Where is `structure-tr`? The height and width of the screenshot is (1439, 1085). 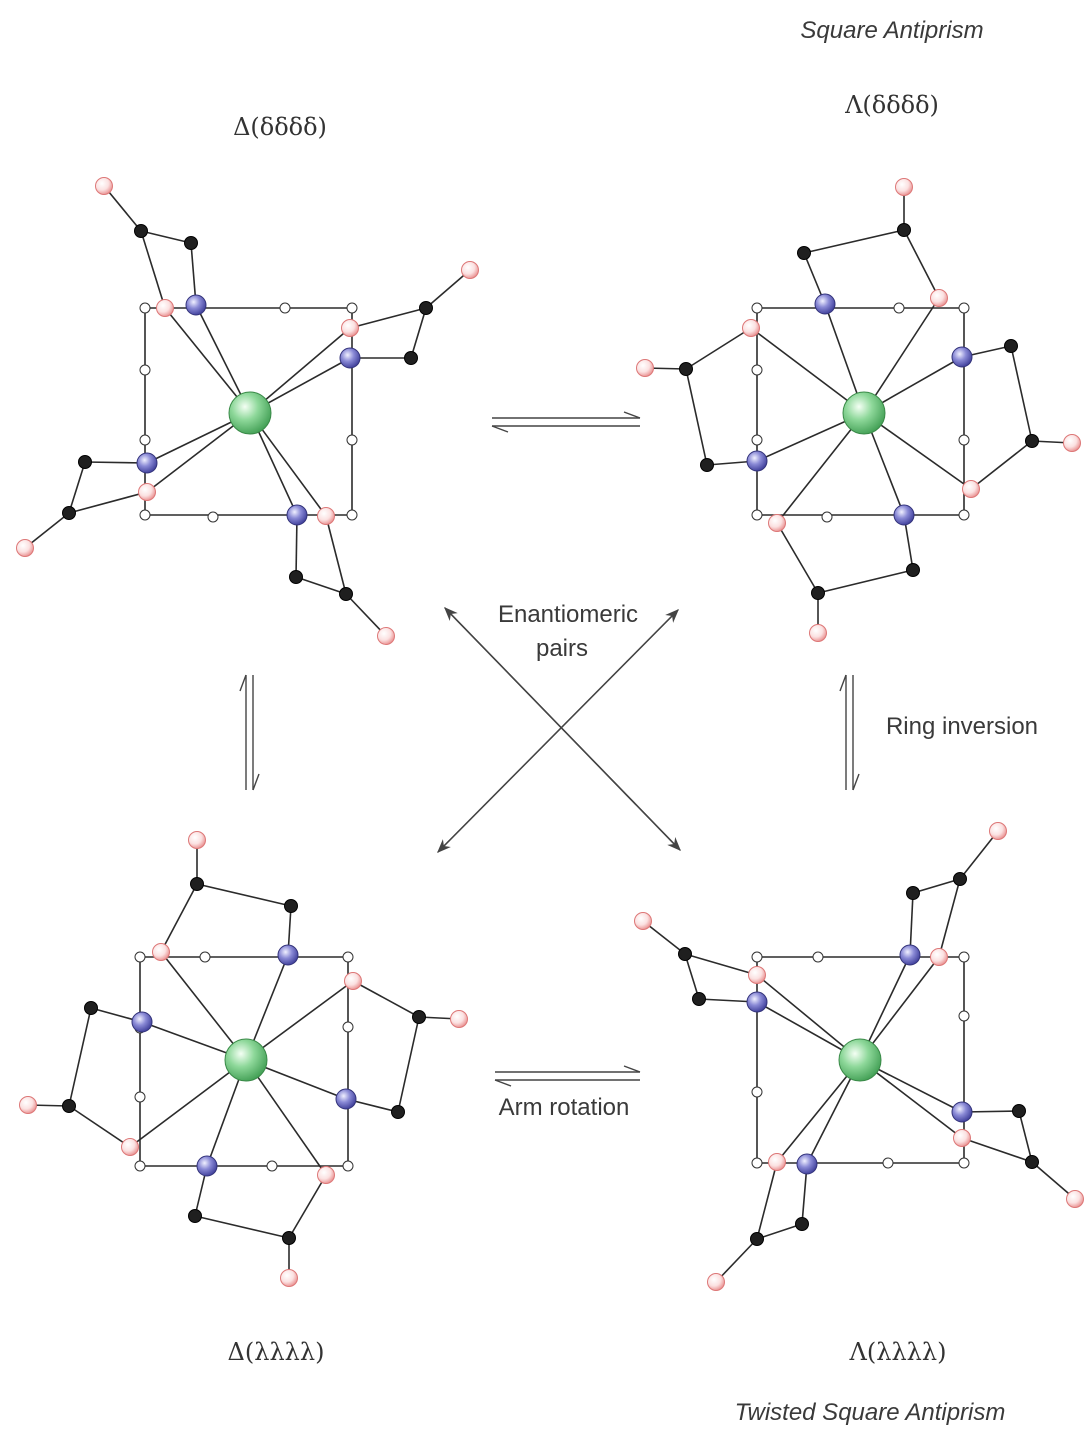 structure-tr is located at coordinates (858, 410).